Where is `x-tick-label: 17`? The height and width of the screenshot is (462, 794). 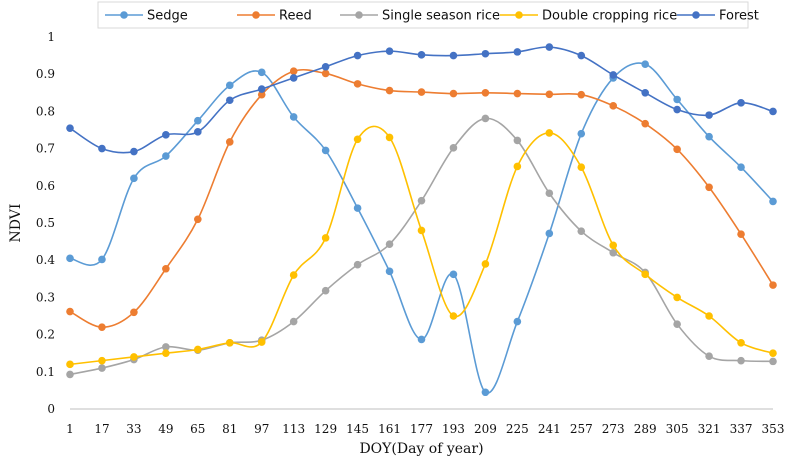
x-tick-label: 17 is located at coordinates (101, 429).